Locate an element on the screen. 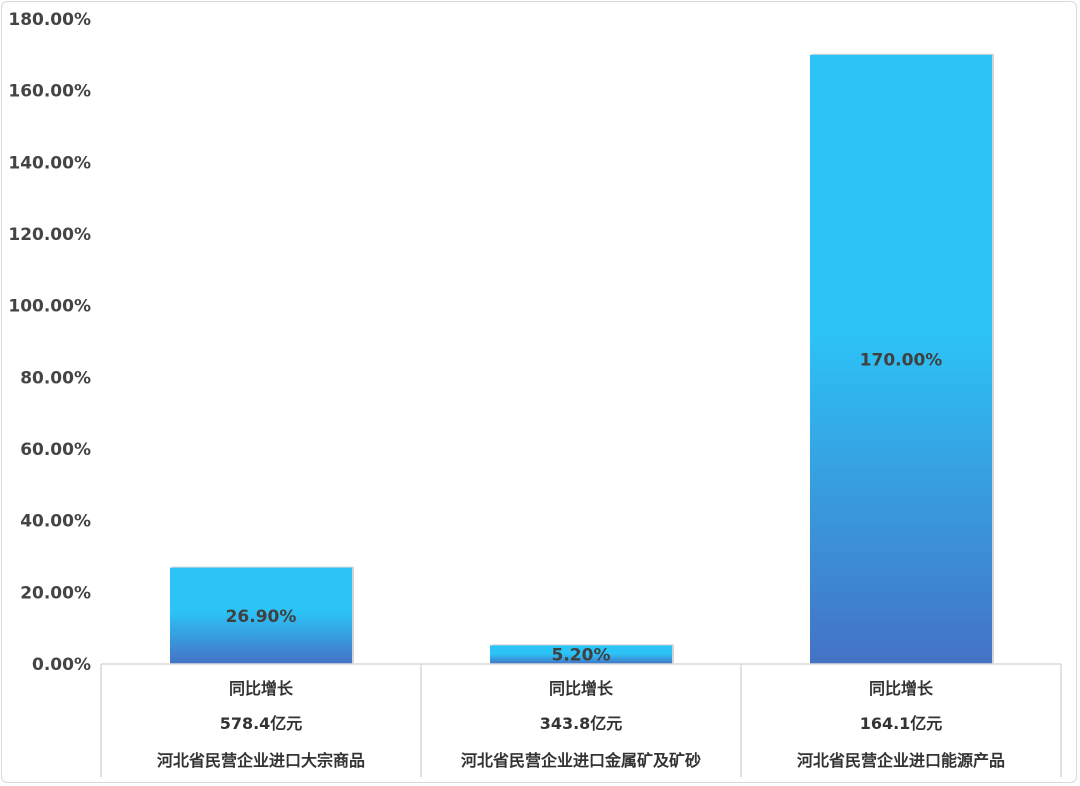 The image size is (1080, 786). category-label-row3: 河北省民营企业进口能源产品 is located at coordinates (901, 760).